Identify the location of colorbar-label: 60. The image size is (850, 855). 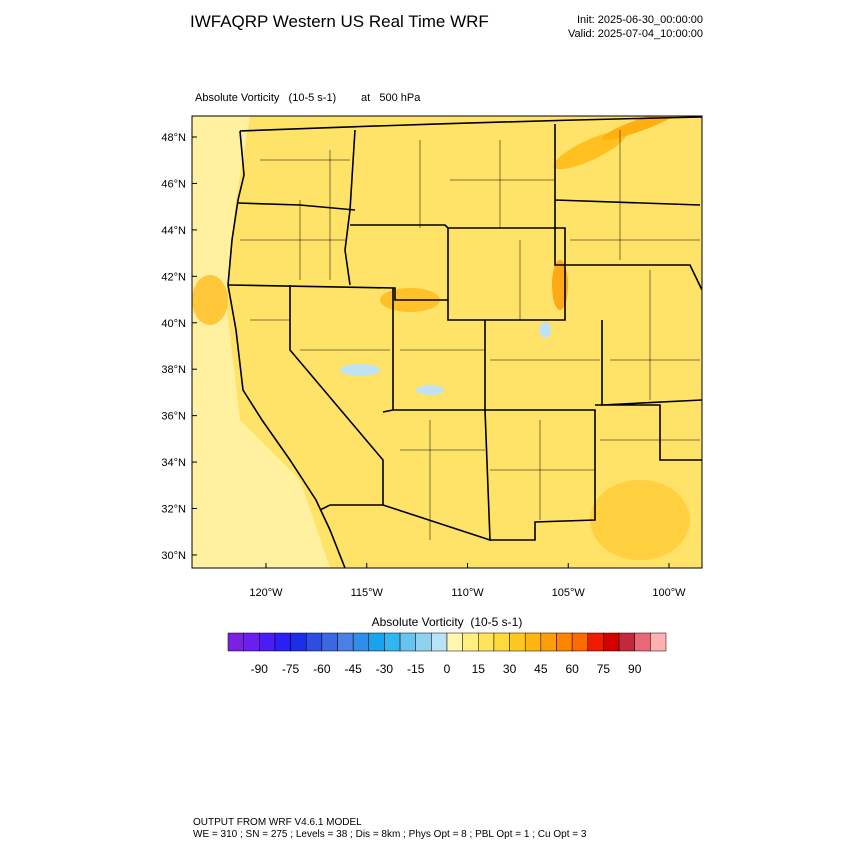
(572, 669).